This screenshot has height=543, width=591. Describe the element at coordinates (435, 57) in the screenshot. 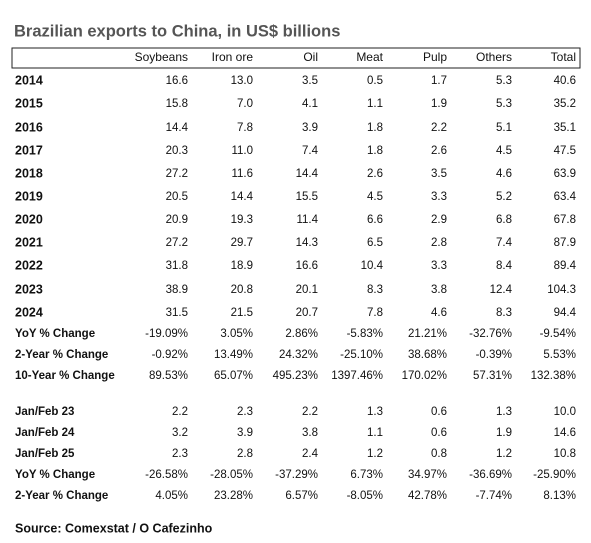

I see `column-header: Pulp` at that location.